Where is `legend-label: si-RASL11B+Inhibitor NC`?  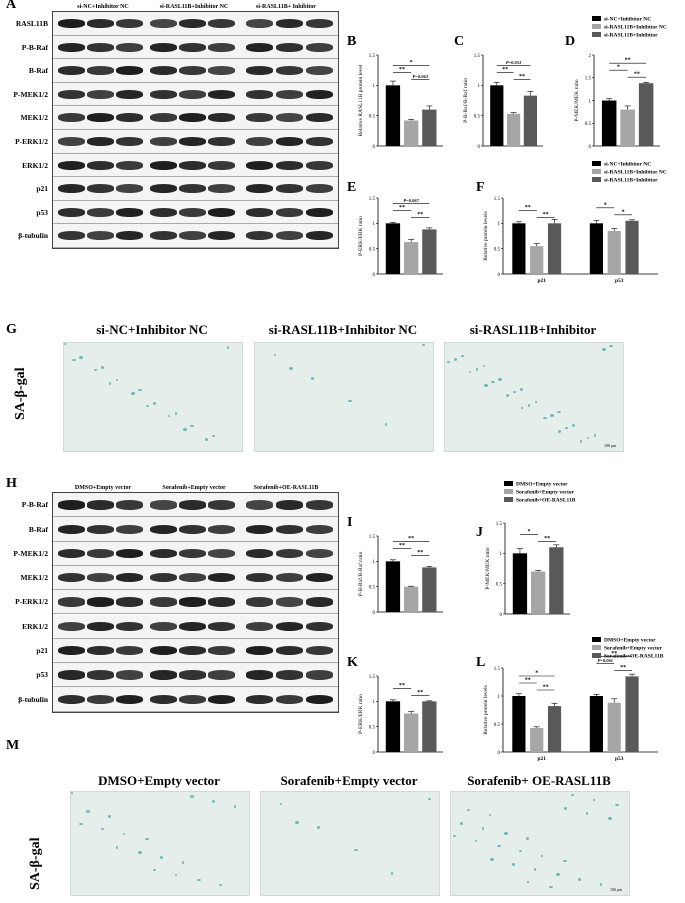
legend-label: si-RASL11B+Inhibitor NC is located at coordinates (635, 28).